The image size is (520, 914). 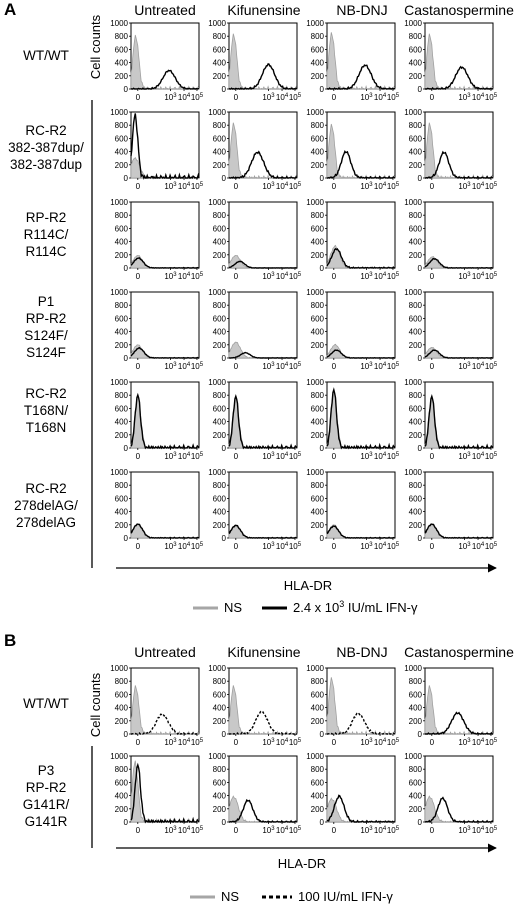 What do you see at coordinates (46, 821) in the screenshot?
I see `svg-text: G141R` at bounding box center [46, 821].